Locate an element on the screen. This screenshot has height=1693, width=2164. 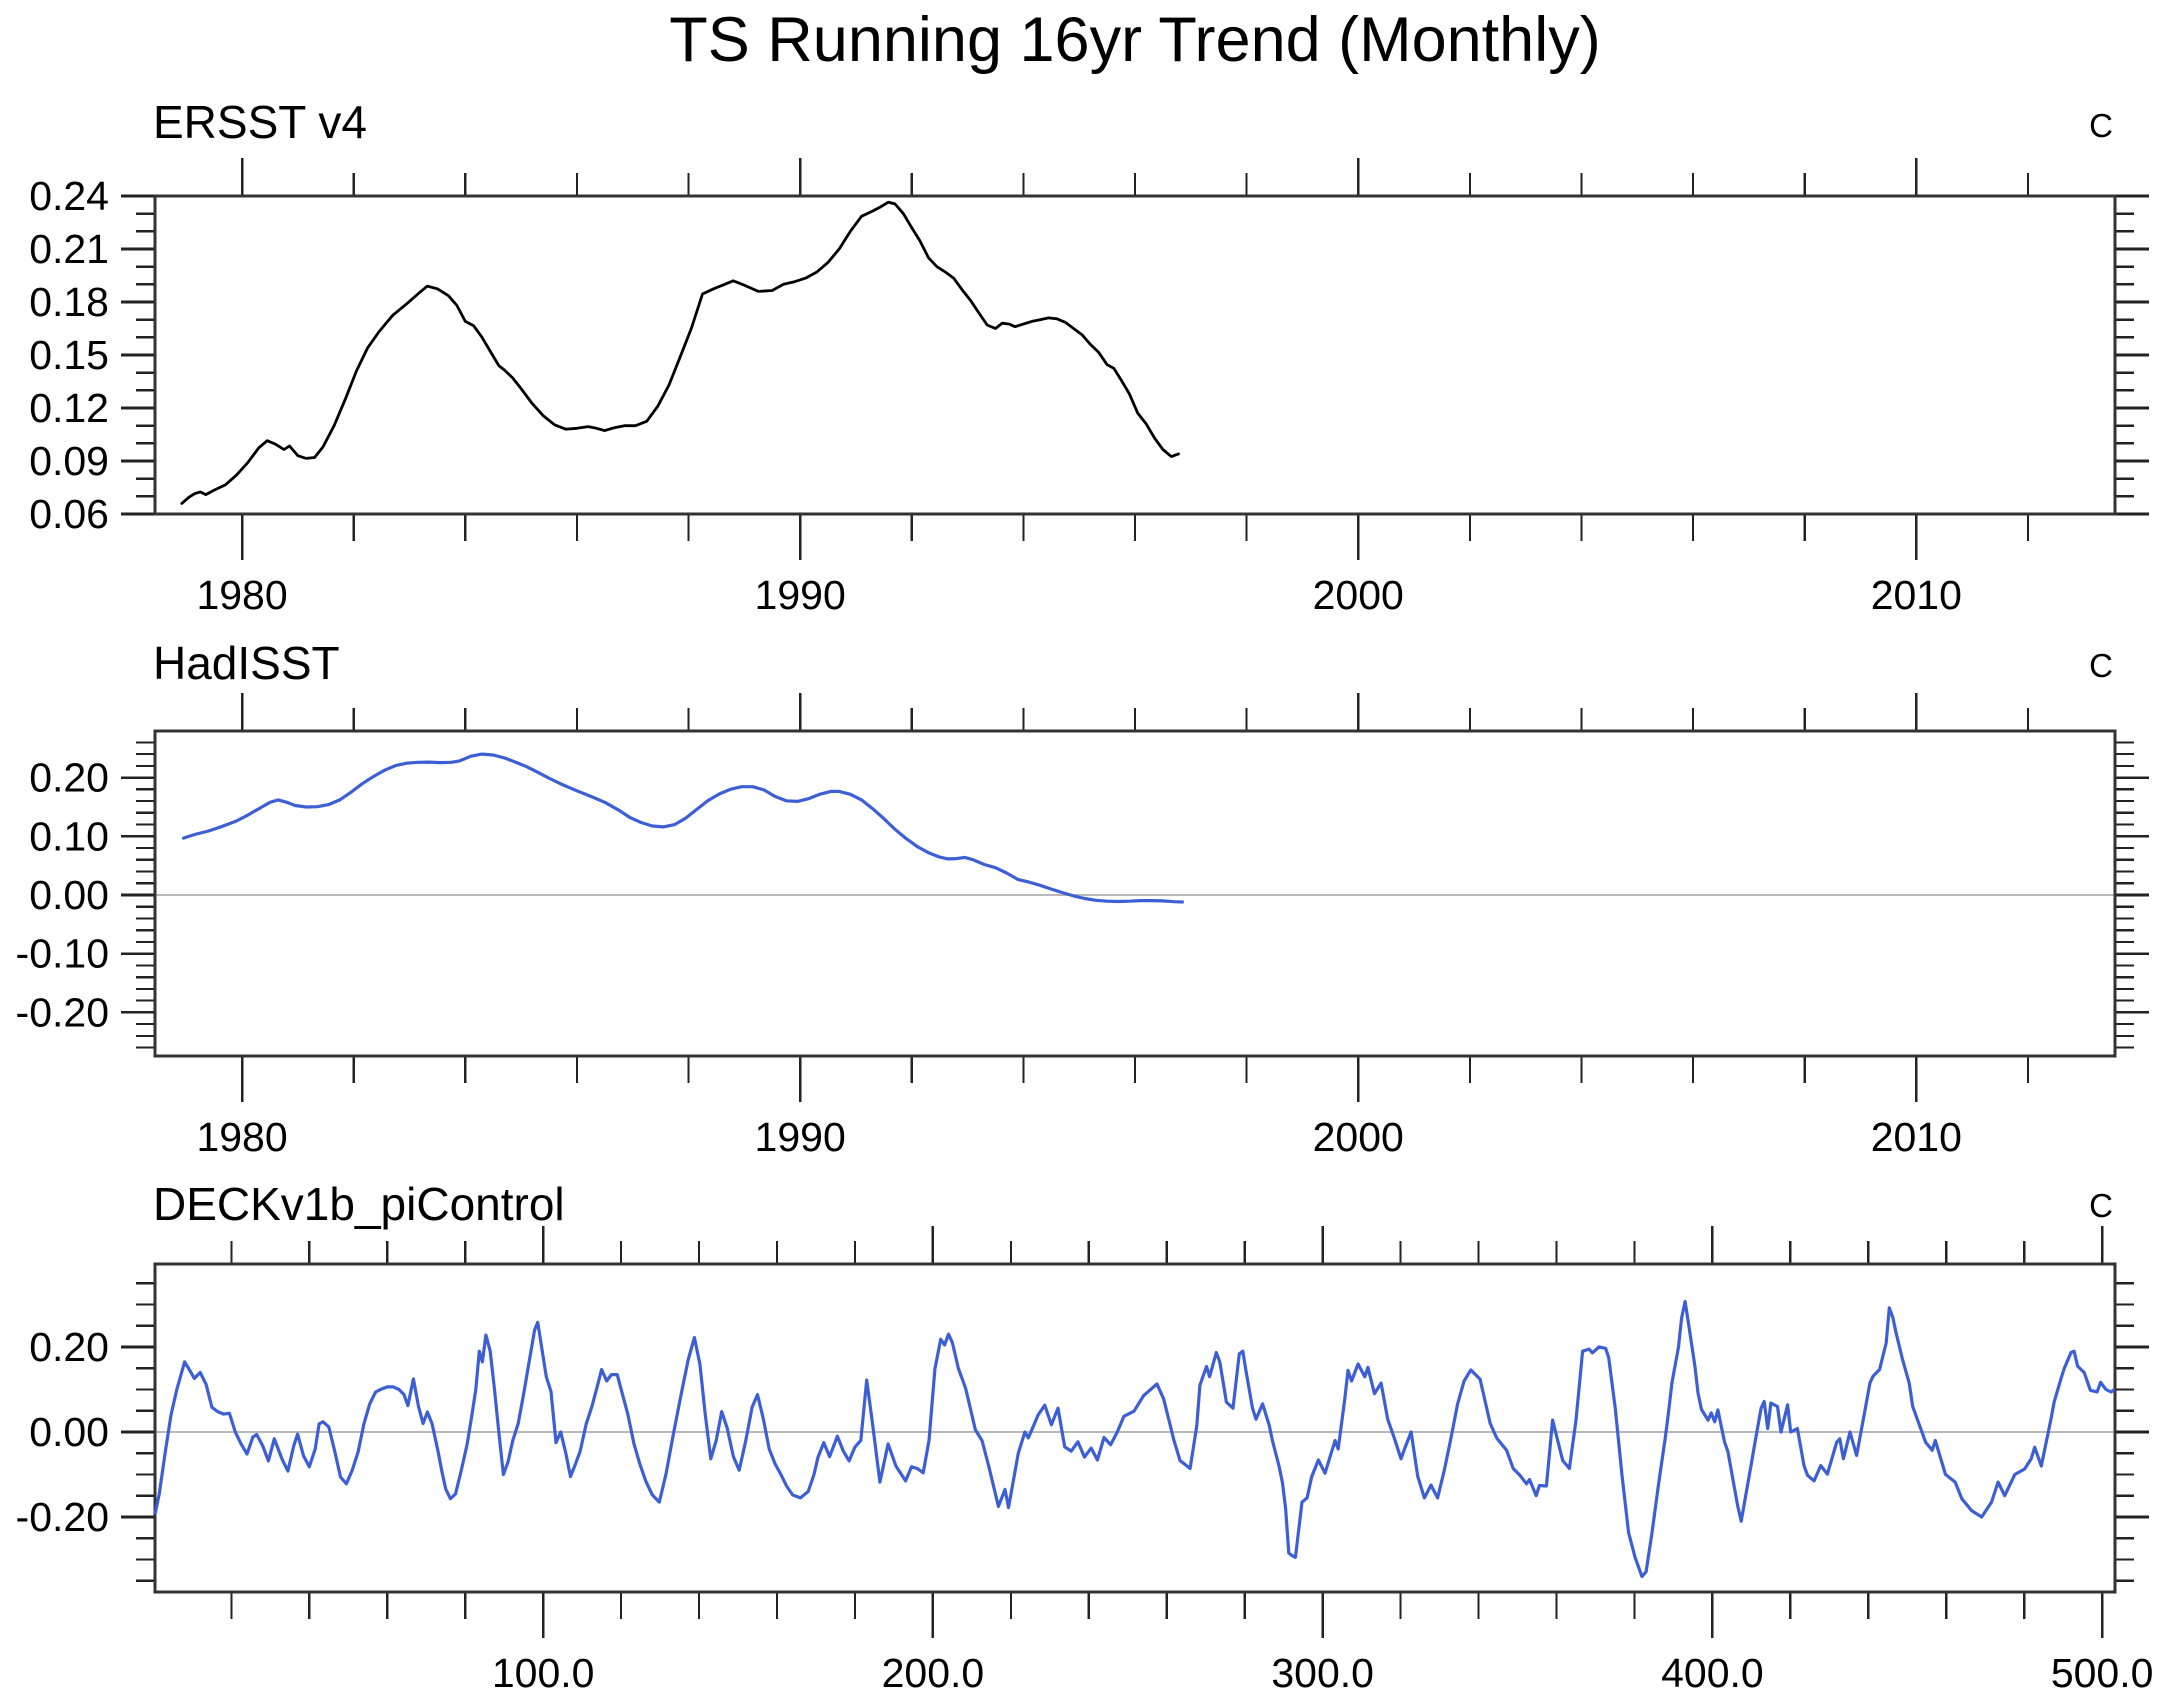
y-tick-label: 0.09 is located at coordinates (69, 461).